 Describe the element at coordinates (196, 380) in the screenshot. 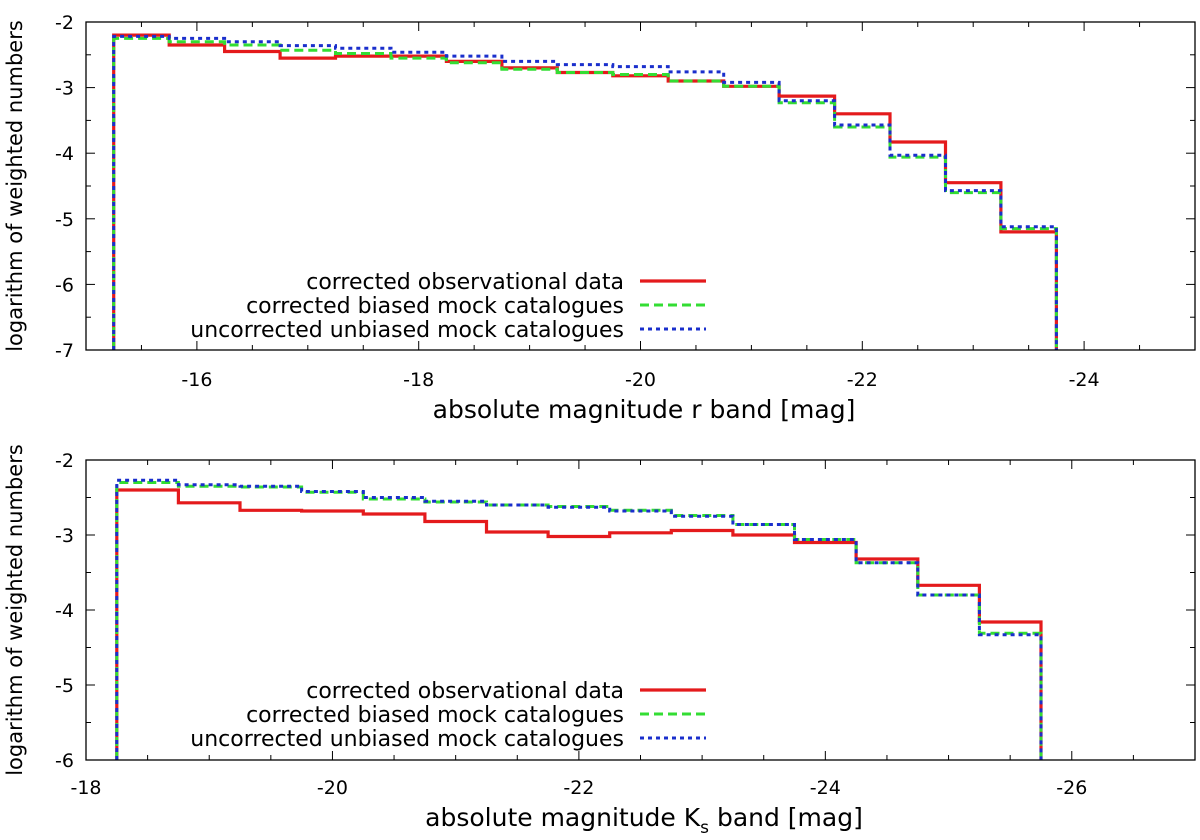

I see `x-tick-label: -16` at that location.